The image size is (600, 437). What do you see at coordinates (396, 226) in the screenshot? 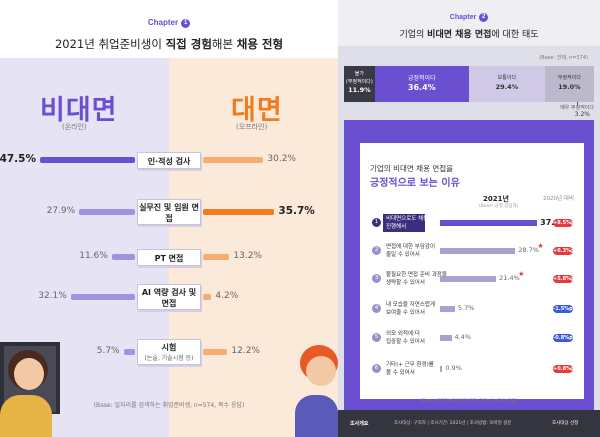
I see `reason-text-line: 진행해서` at bounding box center [396, 226].